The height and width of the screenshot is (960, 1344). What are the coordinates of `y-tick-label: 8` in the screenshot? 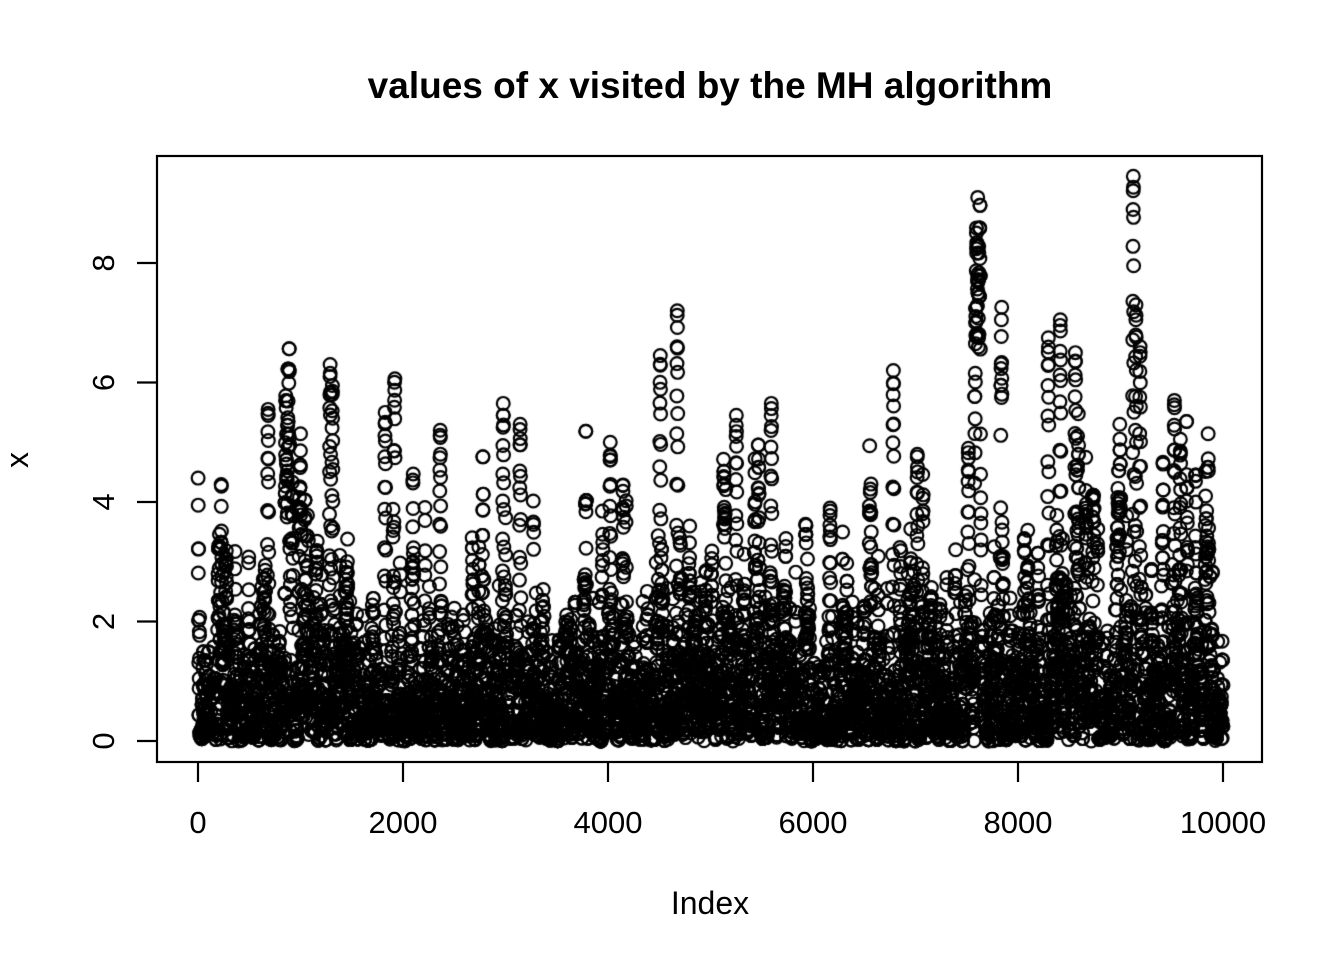 It's located at (103, 262).